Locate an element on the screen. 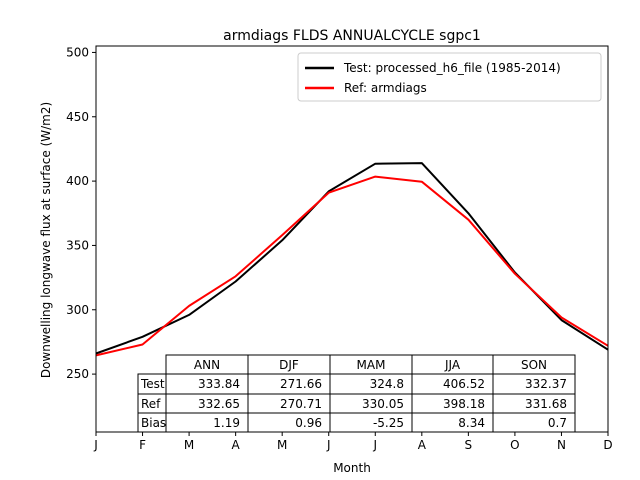 The width and height of the screenshot is (640, 480). table-cell-value: 333.84 is located at coordinates (219, 384).